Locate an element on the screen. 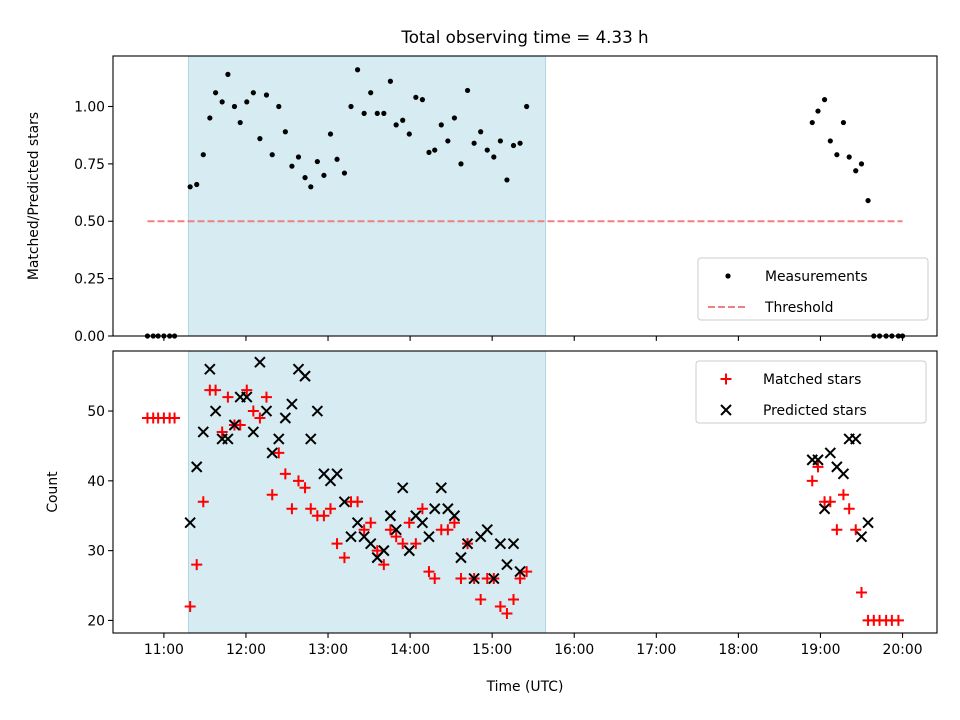 Image resolution: width=960 pixels, height=720 pixels. legend-predicted-marker is located at coordinates (726, 410).